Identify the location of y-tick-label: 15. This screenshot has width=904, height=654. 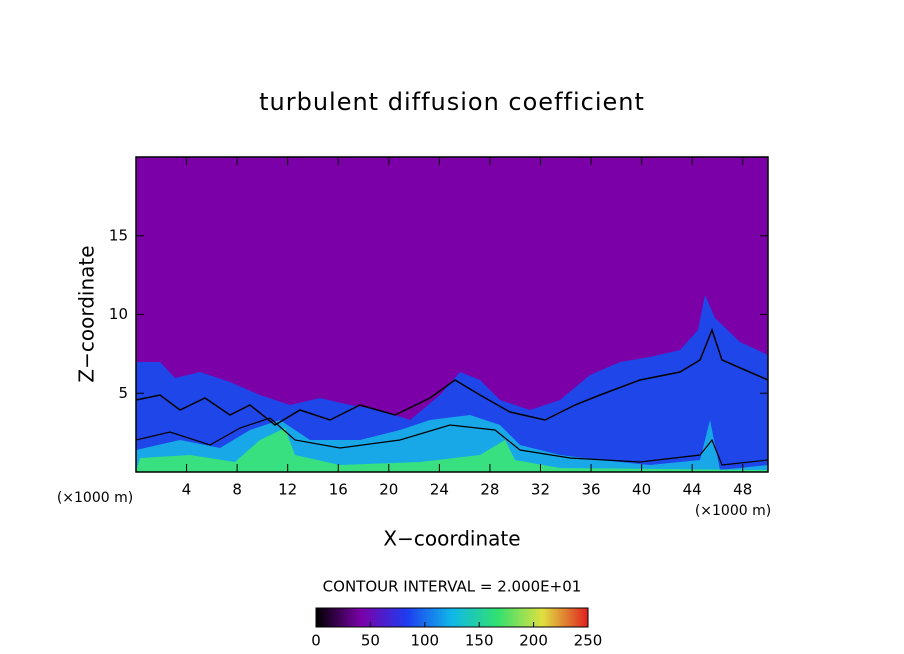
(118, 235).